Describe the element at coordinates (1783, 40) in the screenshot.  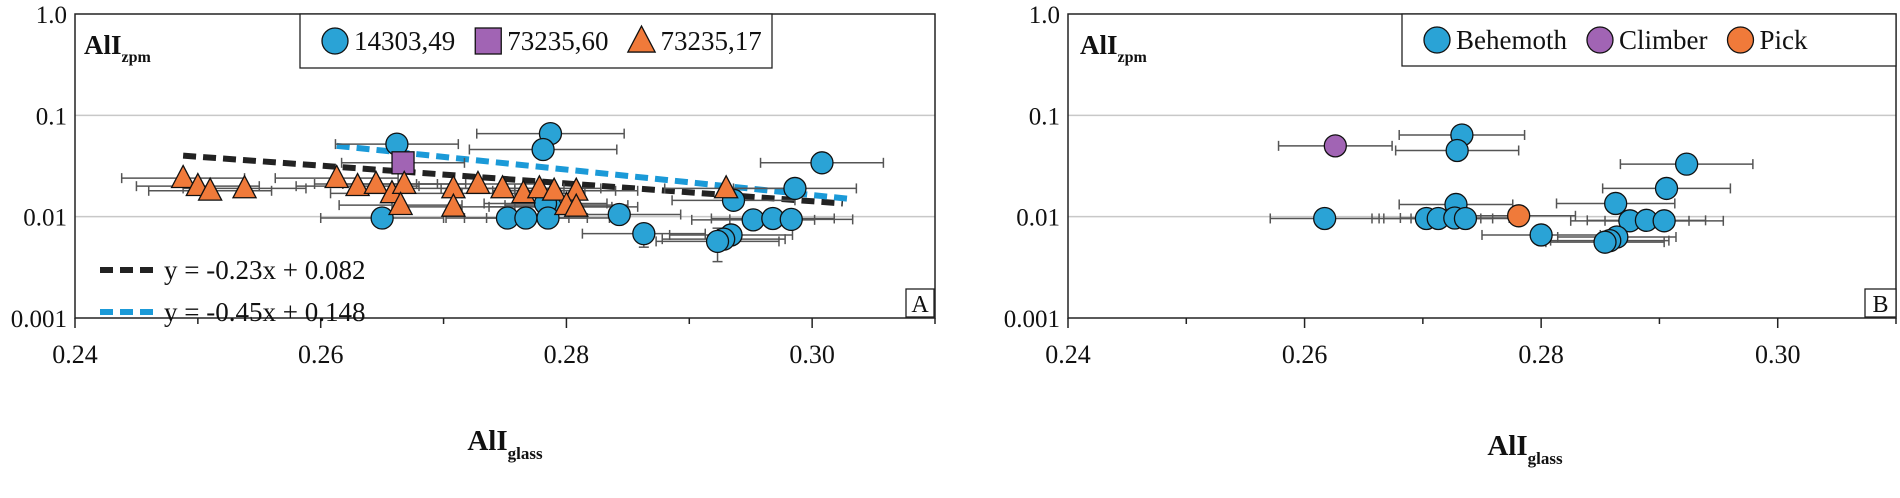
I see `legend-label: Pick` at that location.